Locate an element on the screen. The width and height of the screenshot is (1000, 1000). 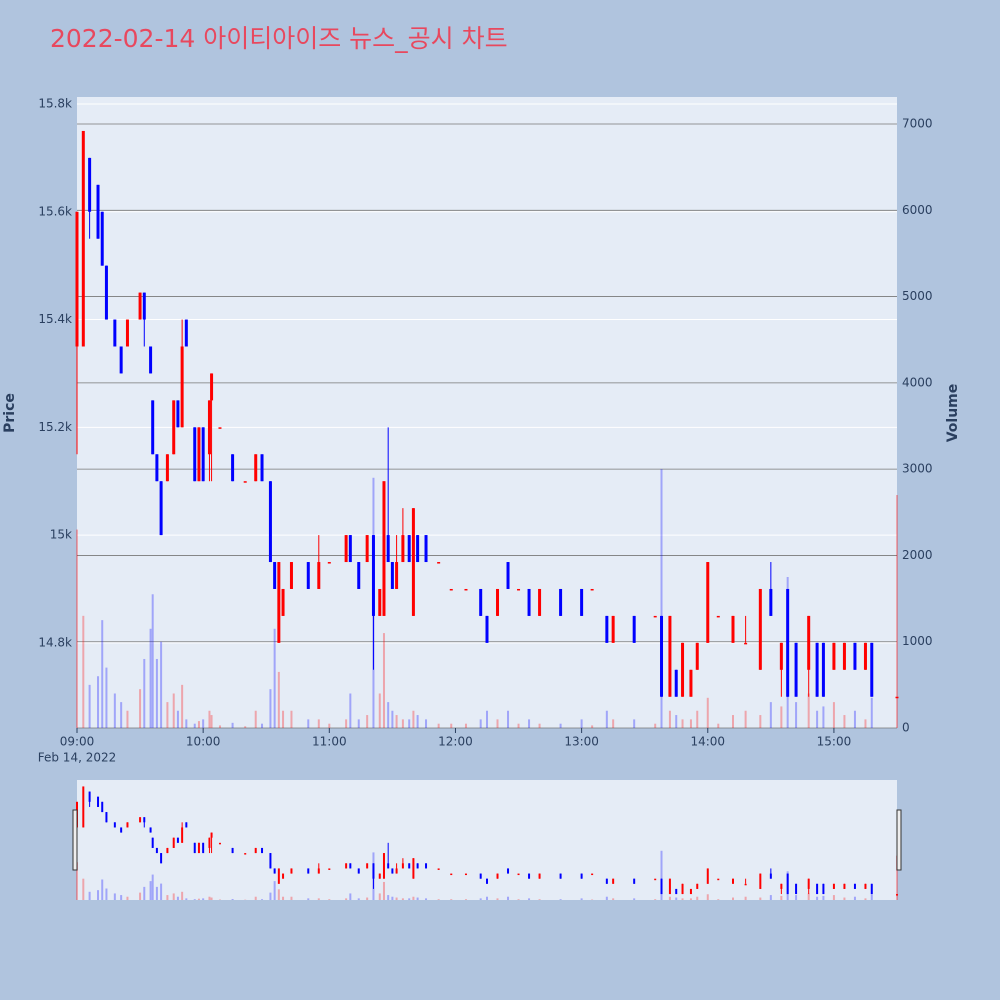
x-tick-label: 09:00 is located at coordinates (77, 742).